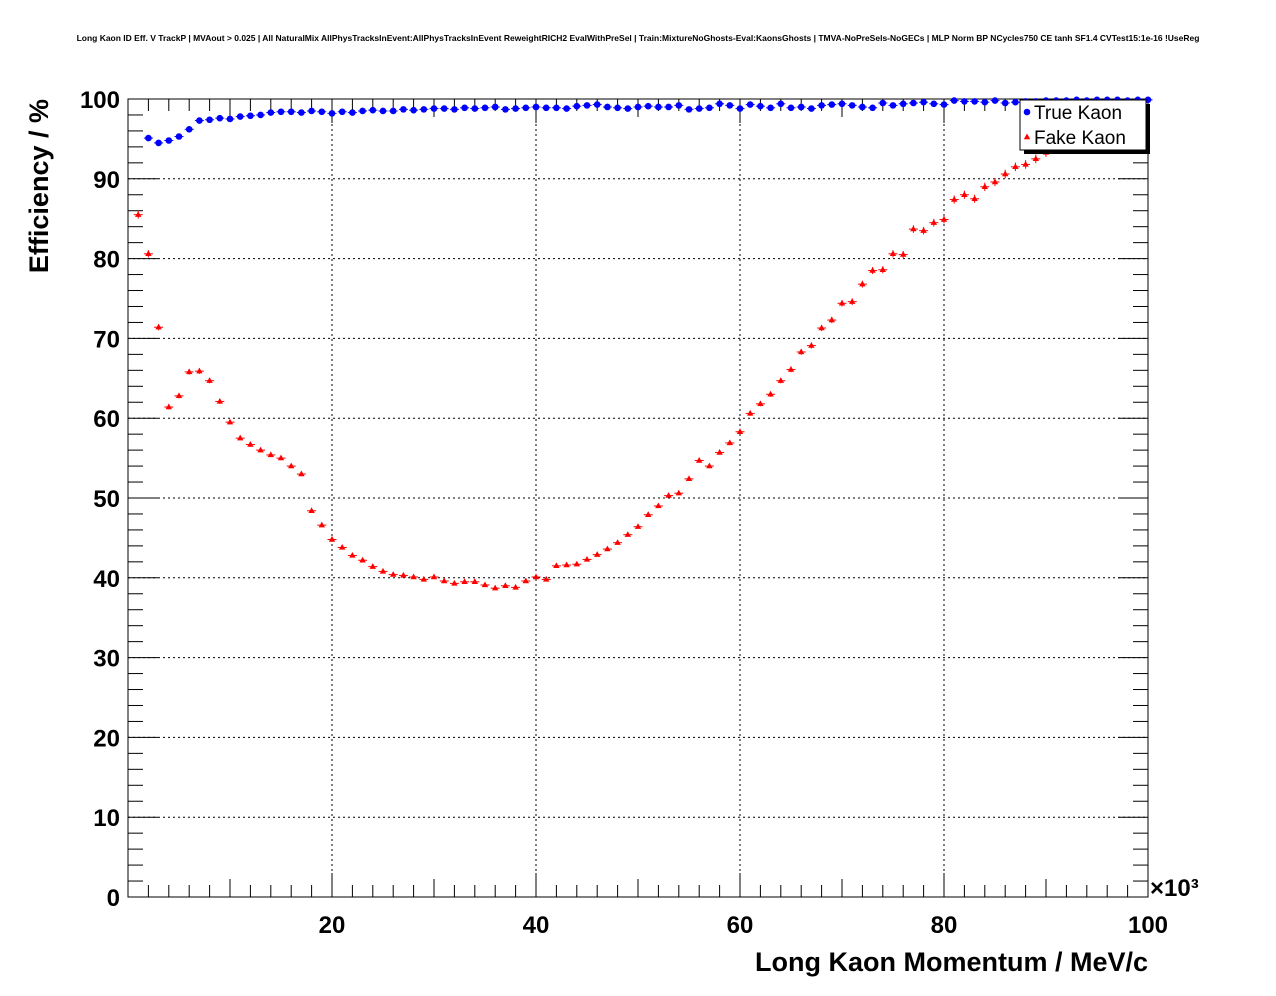  What do you see at coordinates (100, 100) in the screenshot?
I see `y-tick-label: 100` at bounding box center [100, 100].